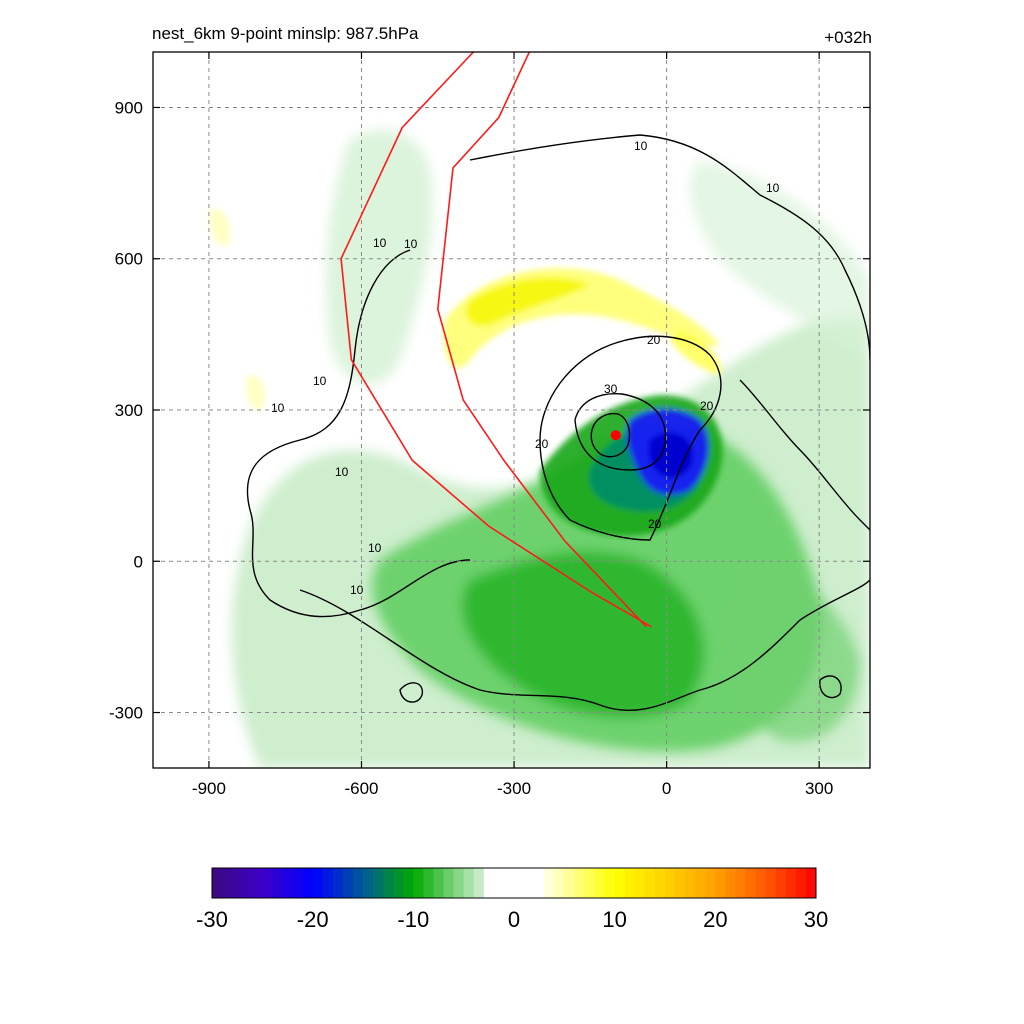 Image resolution: width=1024 pixels, height=1024 pixels. What do you see at coordinates (804, 455) in the screenshot?
I see `contour-10-east` at bounding box center [804, 455].